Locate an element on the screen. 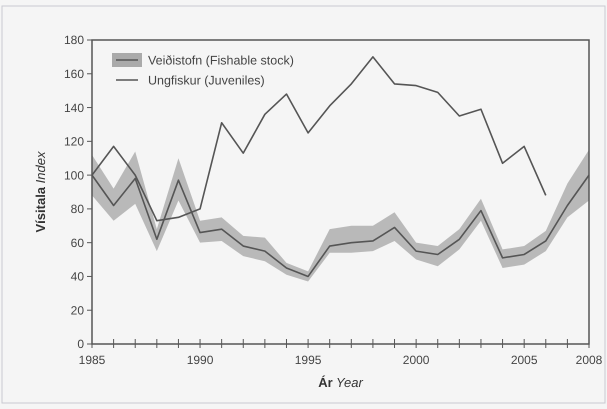 Image resolution: width=607 pixels, height=409 pixels. x-tick-label: 2008 is located at coordinates (589, 360).